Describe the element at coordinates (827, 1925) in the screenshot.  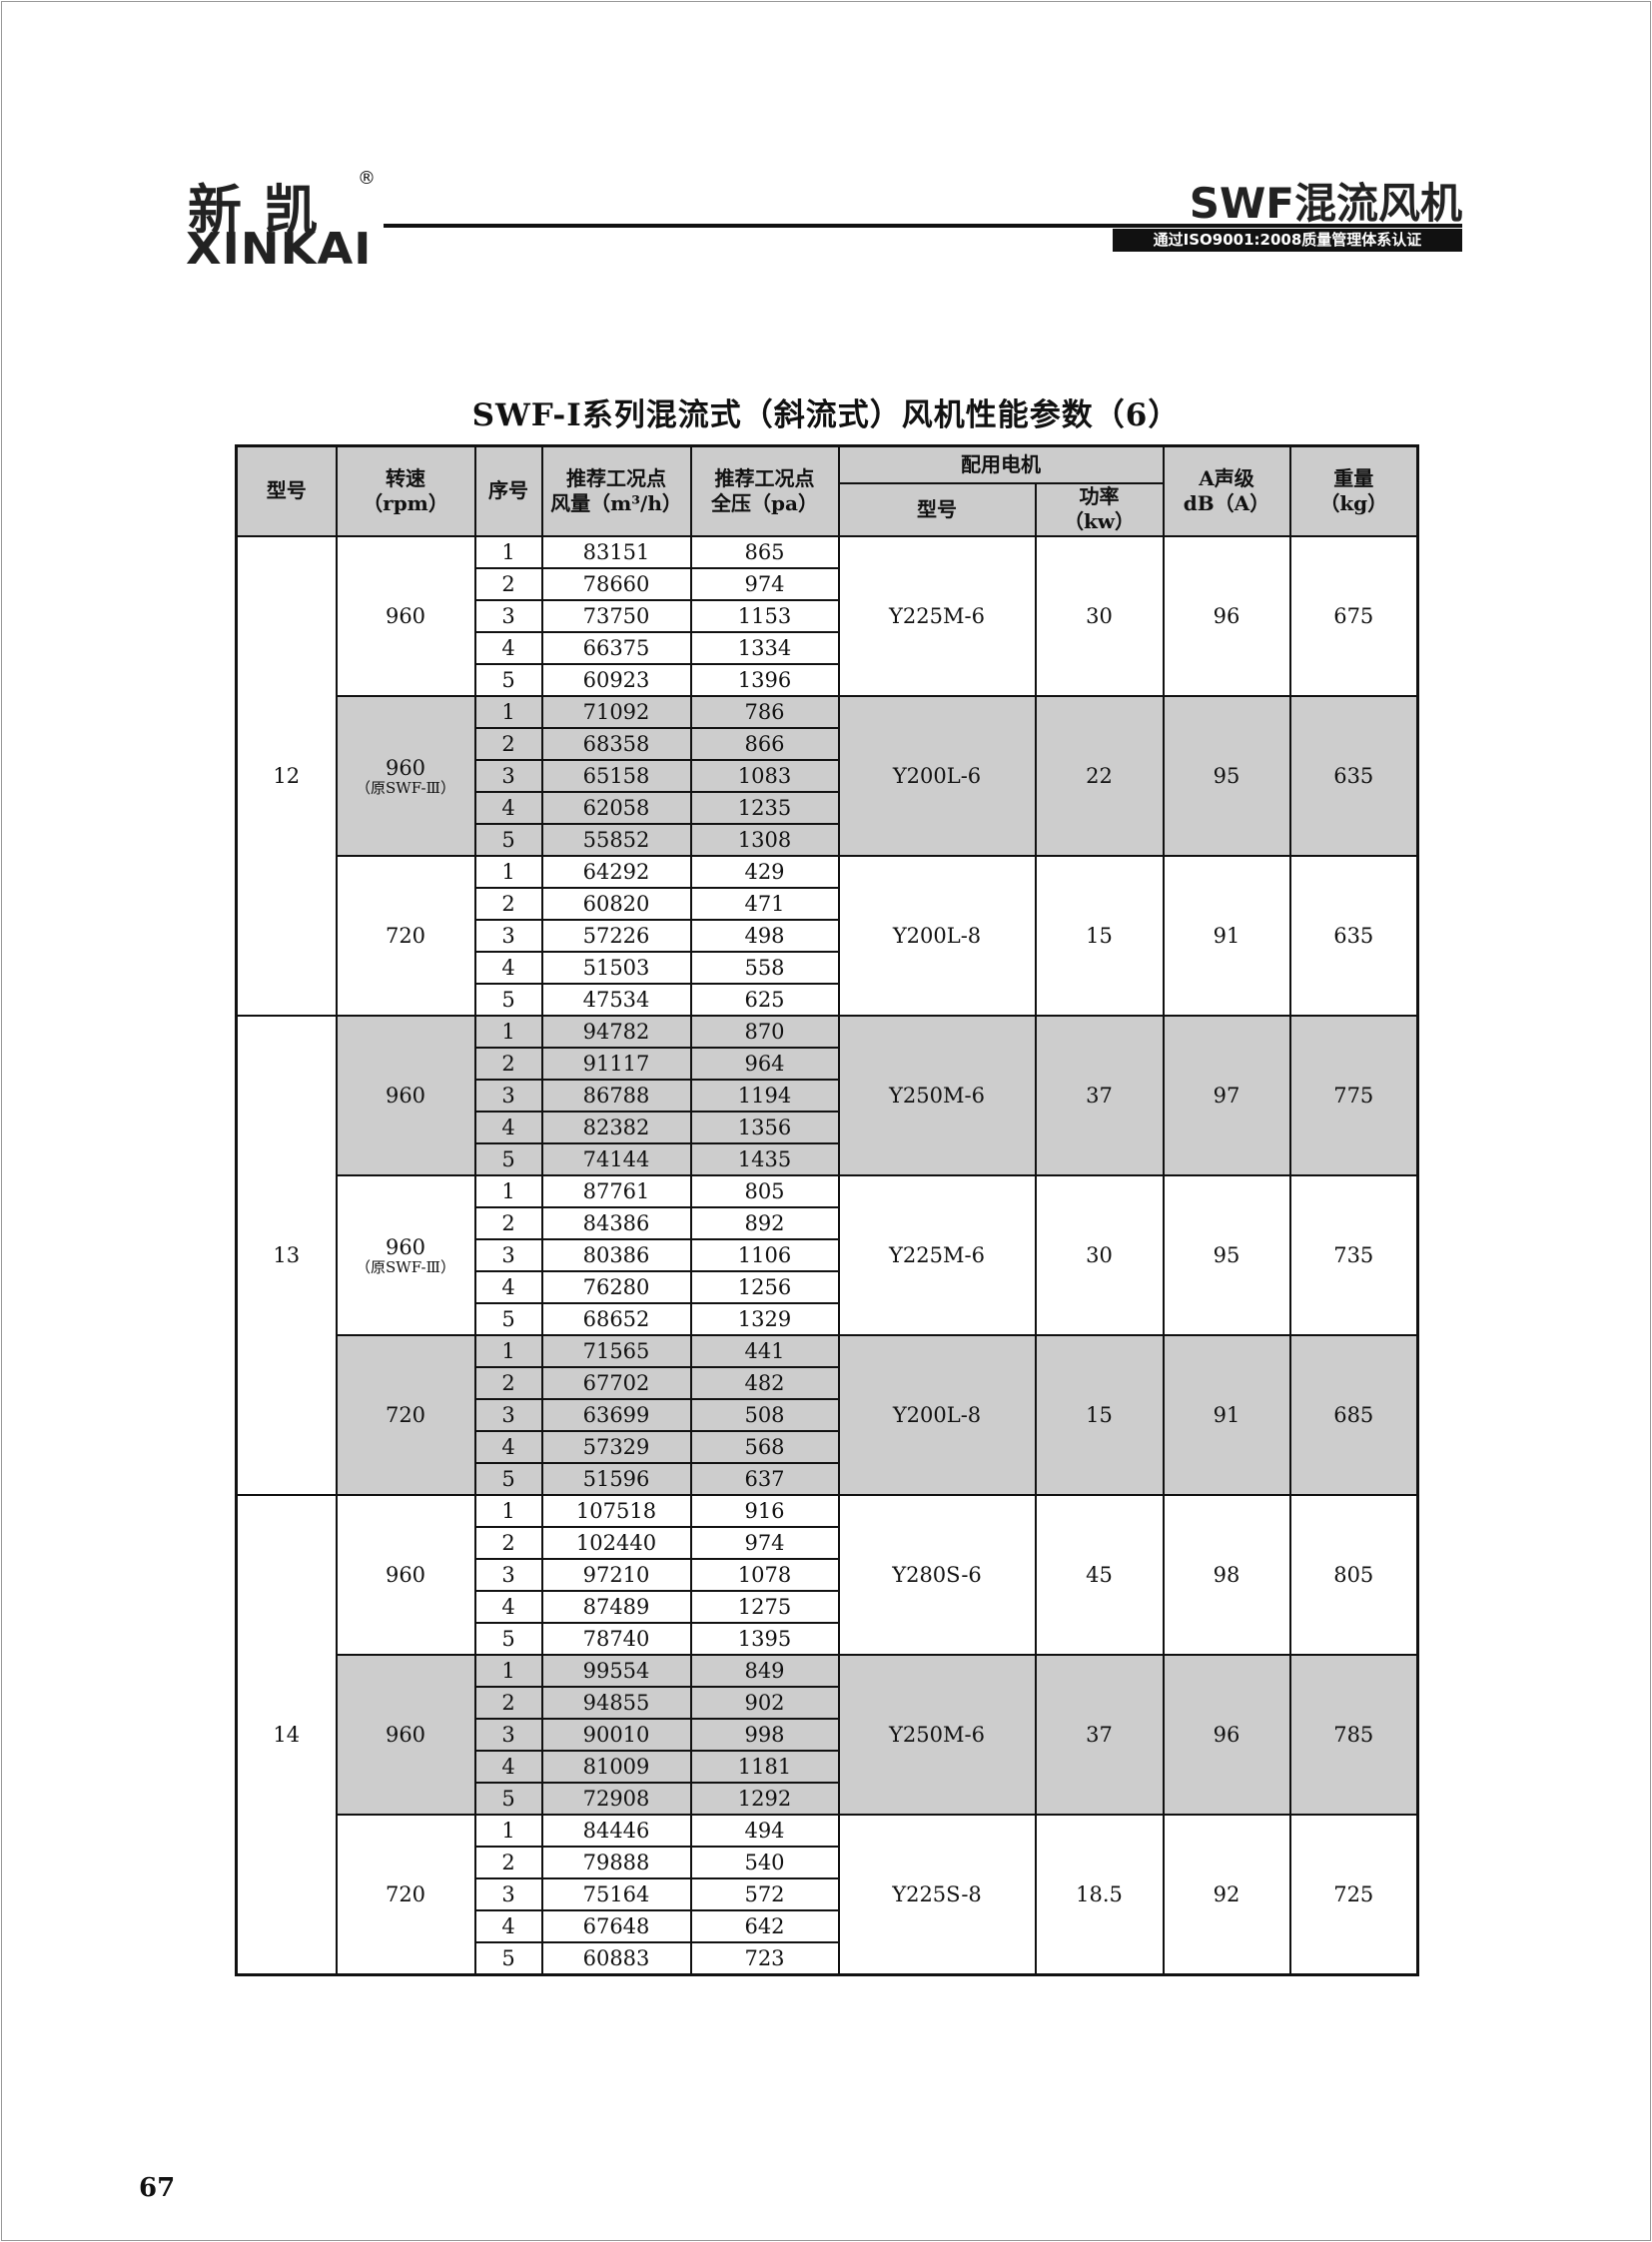
I see `table-row: 4 67648 642` at that location.